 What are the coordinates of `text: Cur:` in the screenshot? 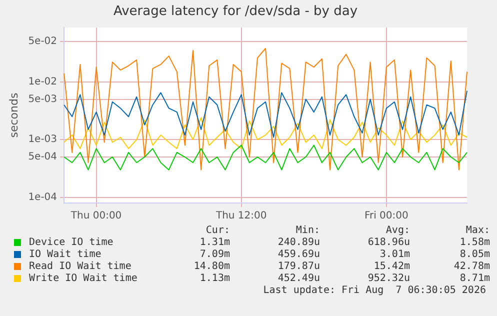 It's located at (217, 231).